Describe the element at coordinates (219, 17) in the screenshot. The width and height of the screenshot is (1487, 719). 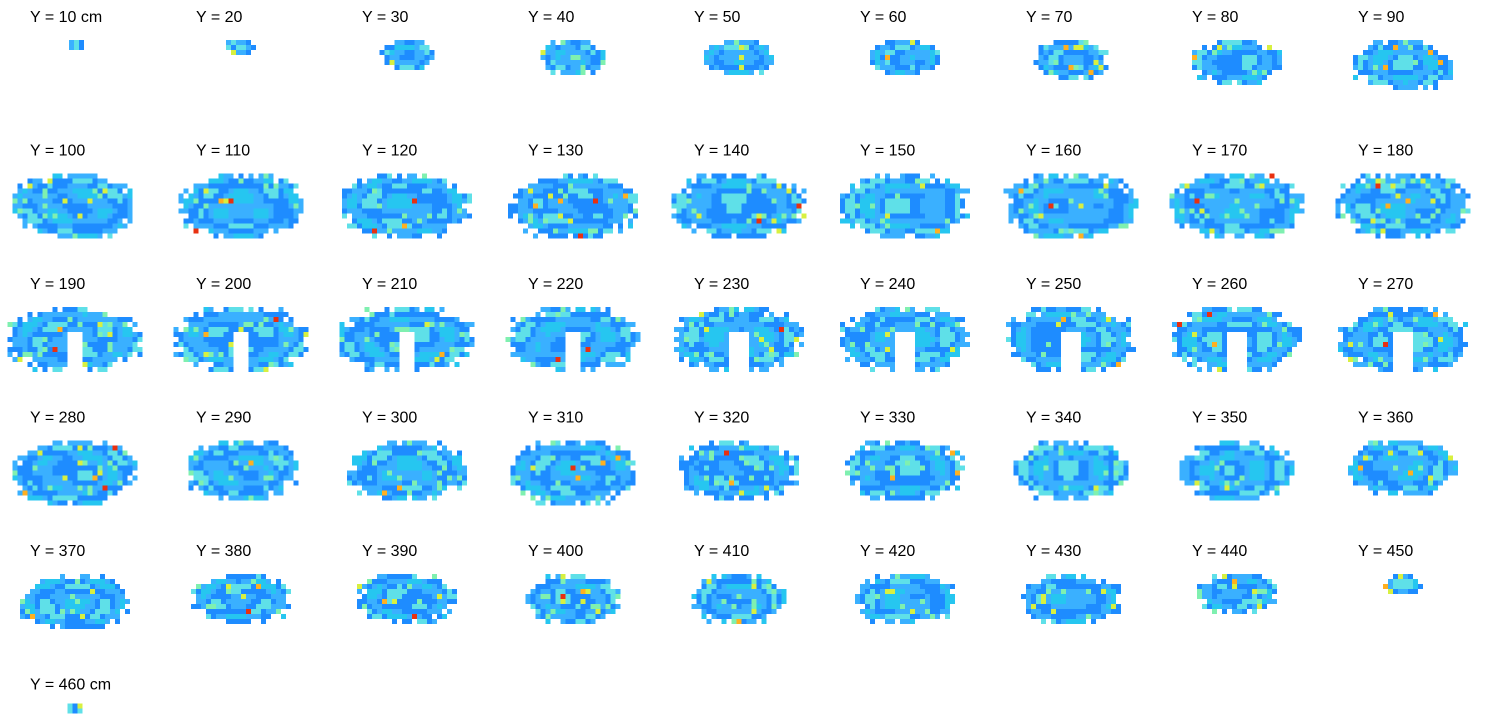
I see `panel-label: Y = 20` at that location.